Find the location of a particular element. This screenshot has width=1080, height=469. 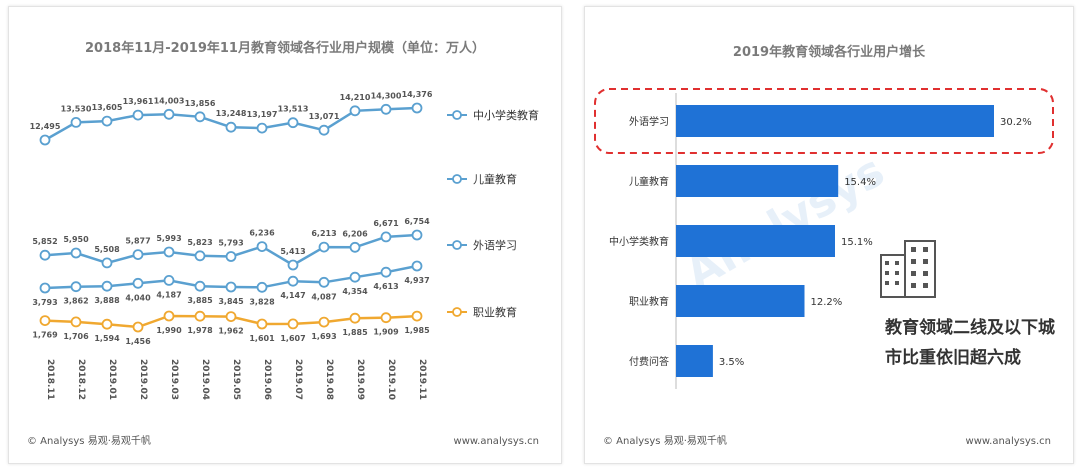

series-1-data-label: 3,885 is located at coordinates (200, 300).